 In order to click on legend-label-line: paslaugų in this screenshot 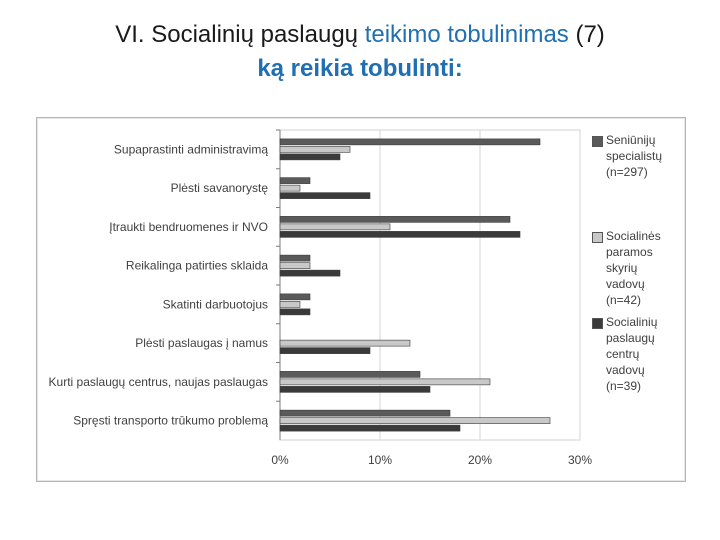, I will do `click(630, 338)`.